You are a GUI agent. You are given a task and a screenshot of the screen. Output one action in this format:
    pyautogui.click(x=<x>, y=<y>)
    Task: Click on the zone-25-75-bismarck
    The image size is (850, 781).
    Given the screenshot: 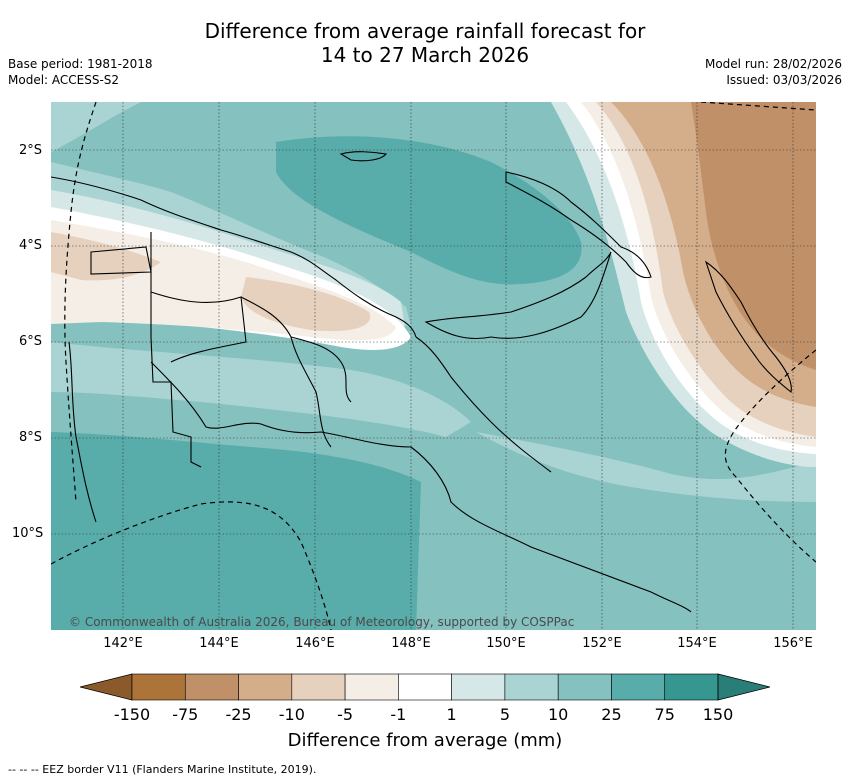 What is the action you would take?
    pyautogui.click(x=429, y=210)
    